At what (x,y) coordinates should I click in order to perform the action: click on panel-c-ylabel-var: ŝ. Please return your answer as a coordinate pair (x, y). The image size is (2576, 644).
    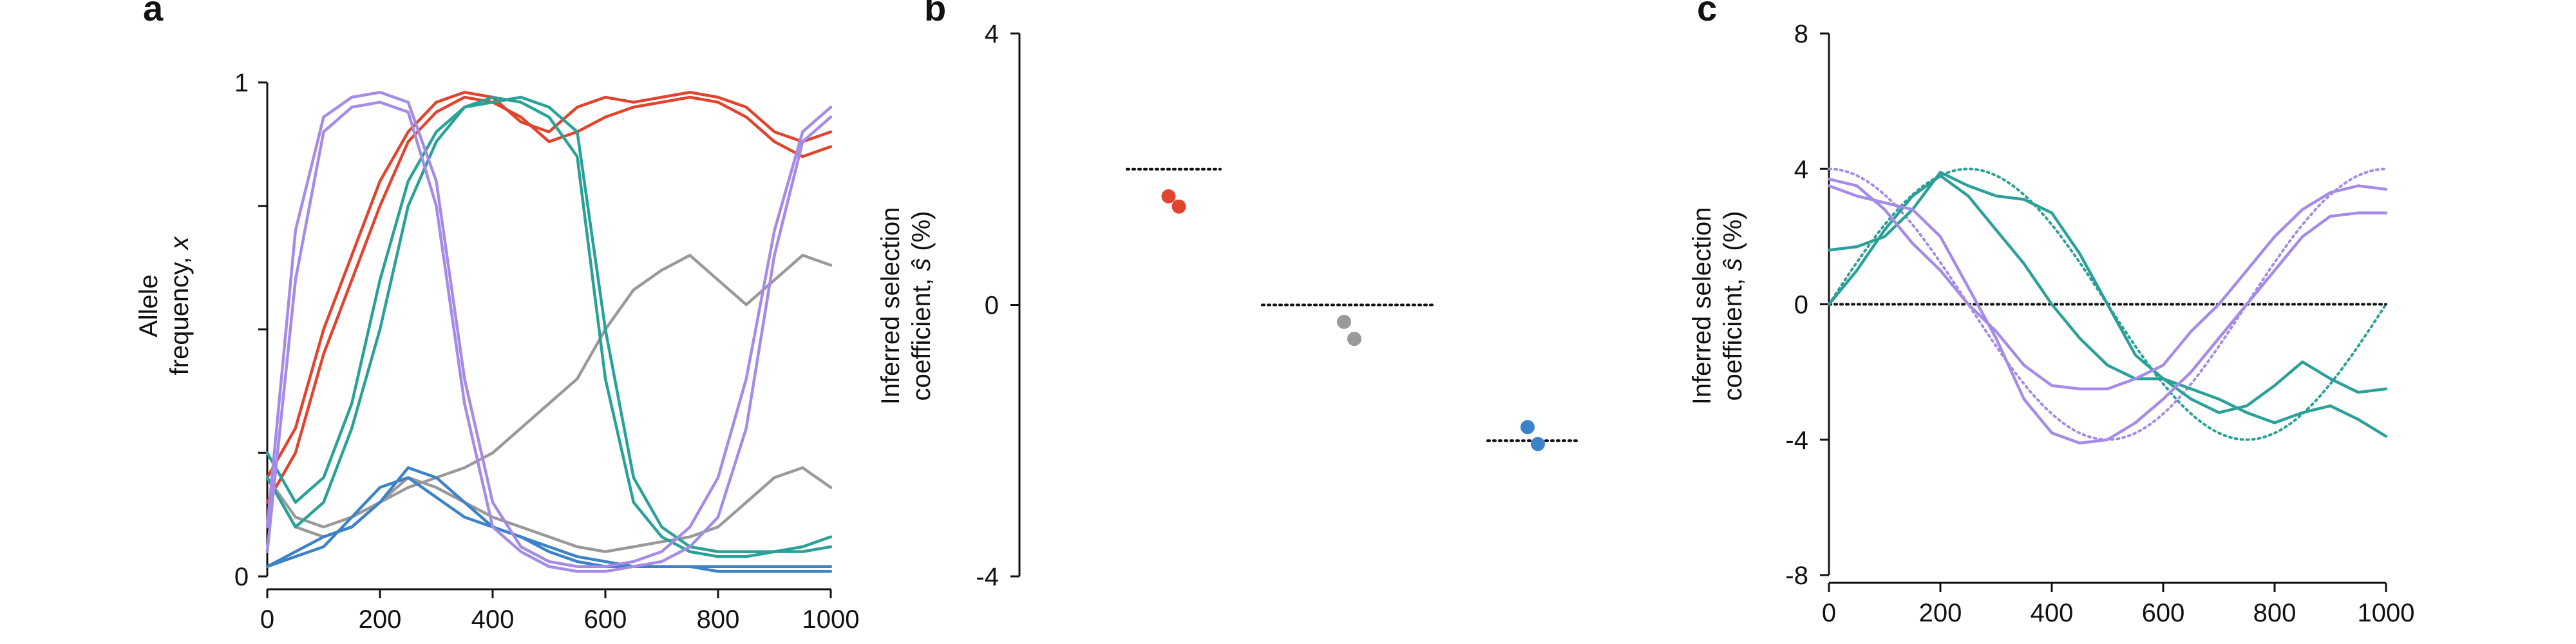
    Looking at the image, I should click on (1733, 264).